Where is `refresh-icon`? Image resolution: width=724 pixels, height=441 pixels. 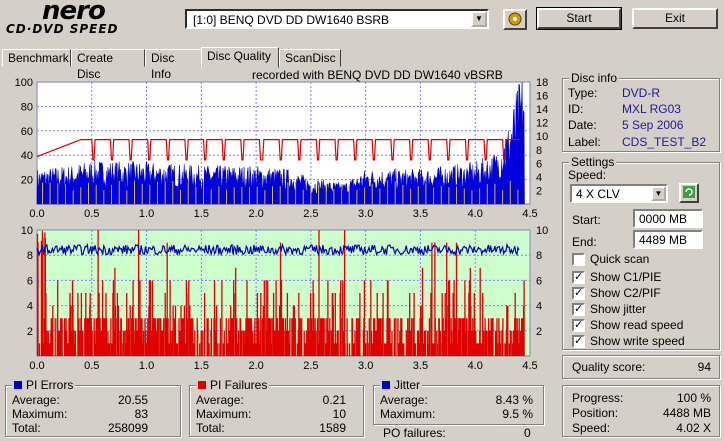
refresh-icon is located at coordinates (689, 192).